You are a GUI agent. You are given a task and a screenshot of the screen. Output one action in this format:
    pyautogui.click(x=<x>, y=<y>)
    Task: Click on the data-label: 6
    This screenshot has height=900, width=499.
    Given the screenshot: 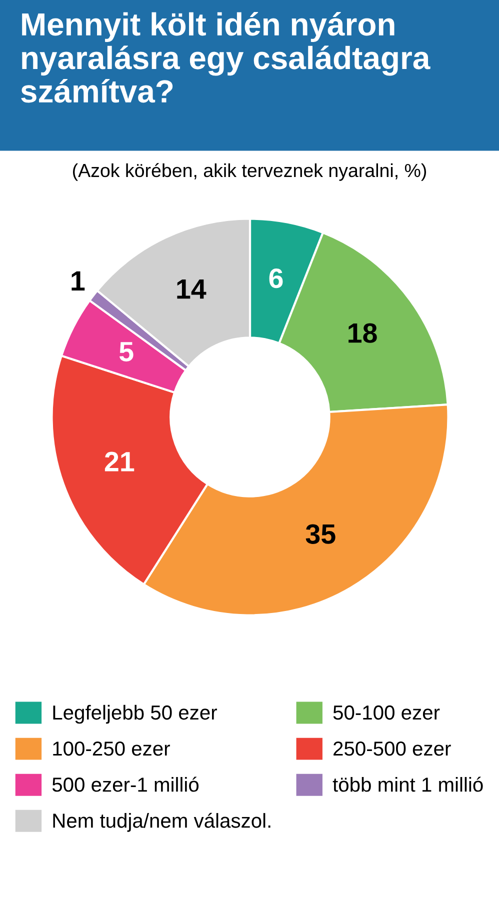 What is the action you would take?
    pyautogui.click(x=276, y=278)
    